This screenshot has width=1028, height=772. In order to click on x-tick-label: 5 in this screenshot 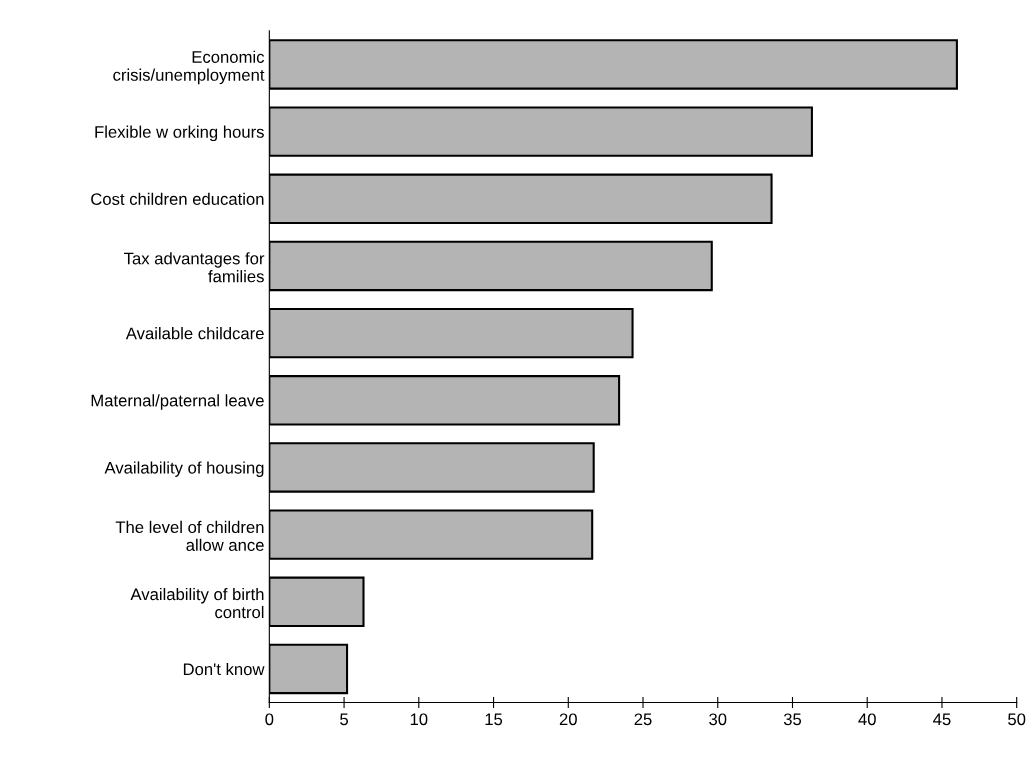, I will do `click(344, 719)`.